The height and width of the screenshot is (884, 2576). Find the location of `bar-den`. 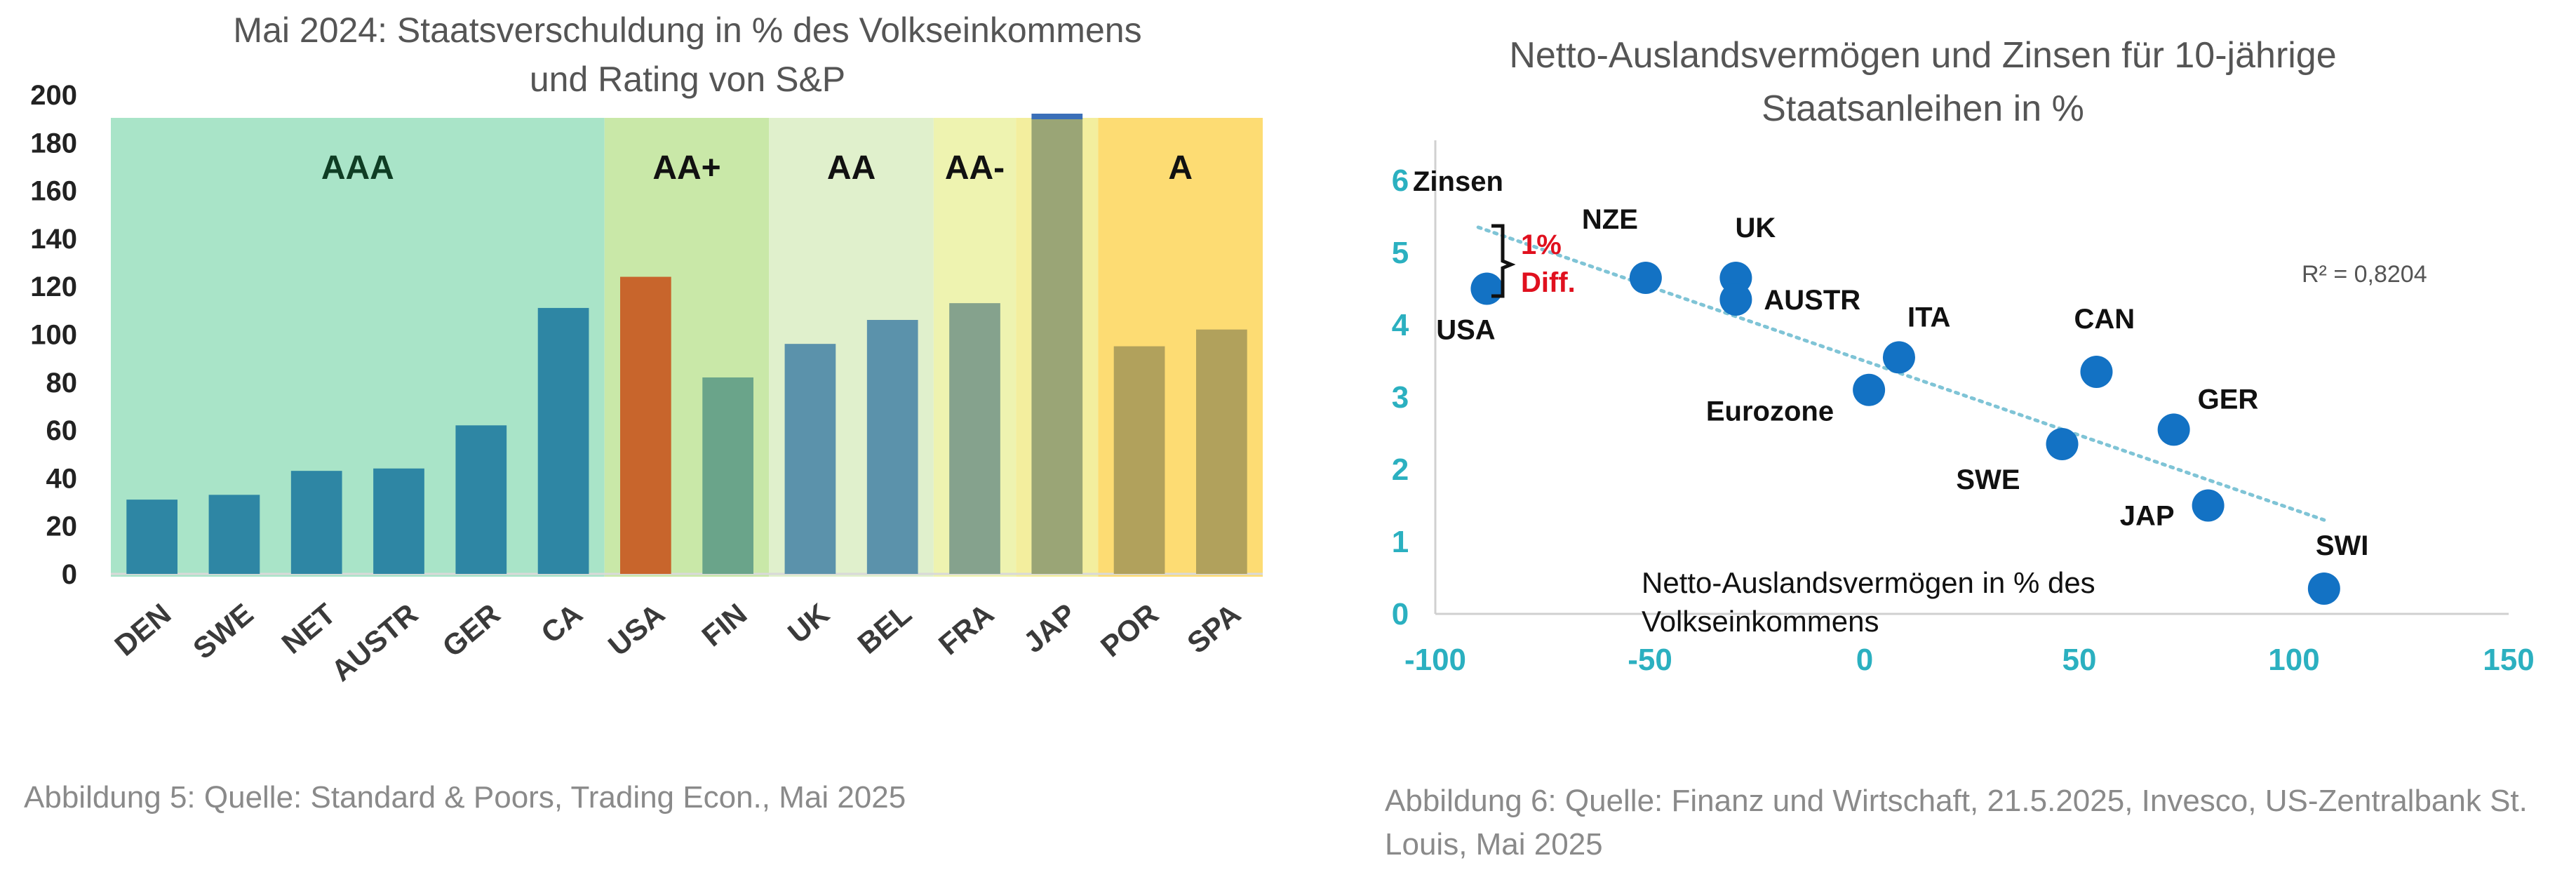

bar-den is located at coordinates (152, 537).